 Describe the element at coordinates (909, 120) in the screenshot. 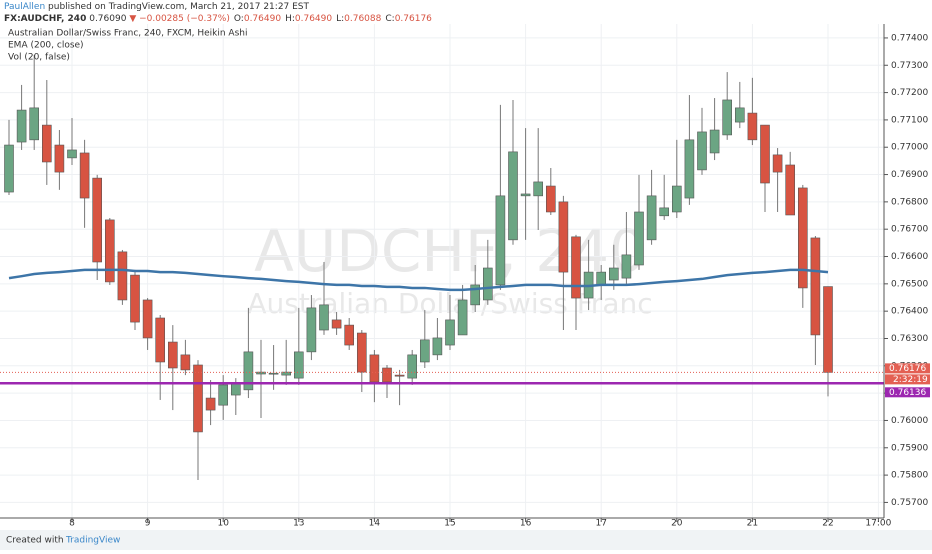

I see `y-tick-label: 0.77100` at that location.